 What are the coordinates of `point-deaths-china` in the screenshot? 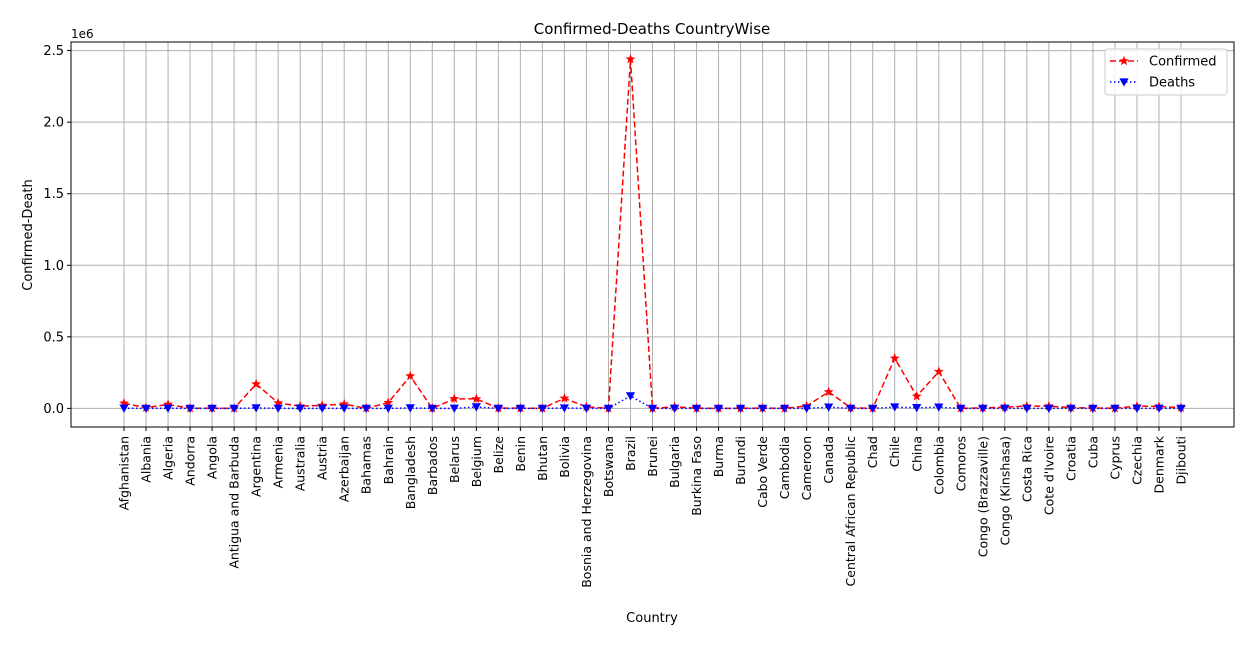 It's located at (917, 408).